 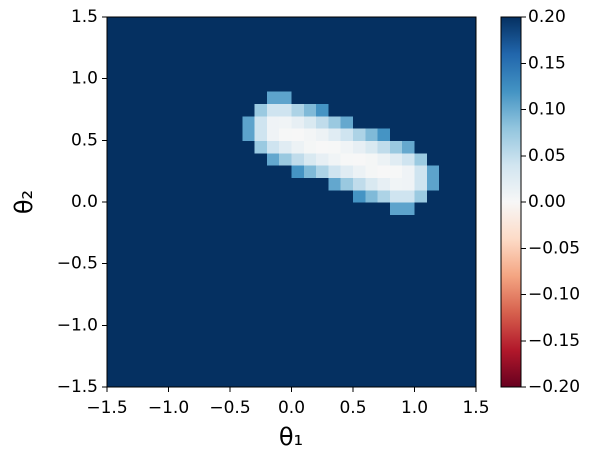 What do you see at coordinates (352, 408) in the screenshot?
I see `x-tick-label: 0.5` at bounding box center [352, 408].